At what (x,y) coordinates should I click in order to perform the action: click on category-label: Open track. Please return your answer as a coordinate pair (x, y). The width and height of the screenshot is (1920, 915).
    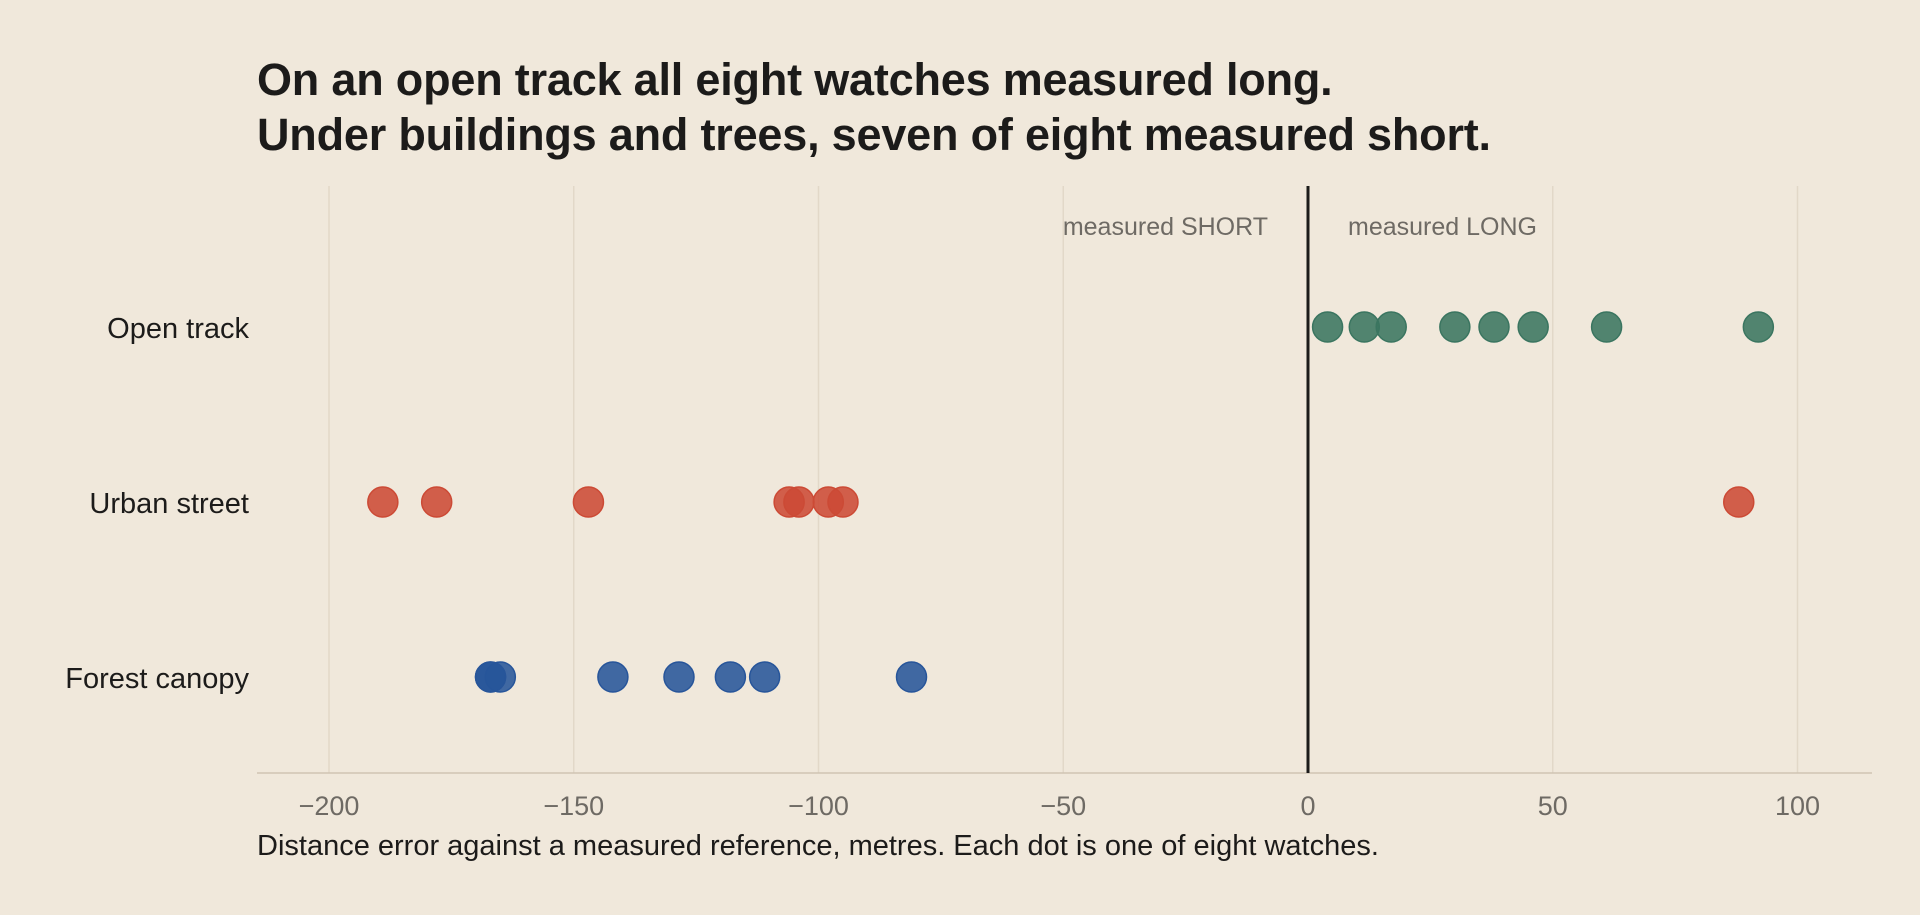
    Looking at the image, I should click on (178, 329).